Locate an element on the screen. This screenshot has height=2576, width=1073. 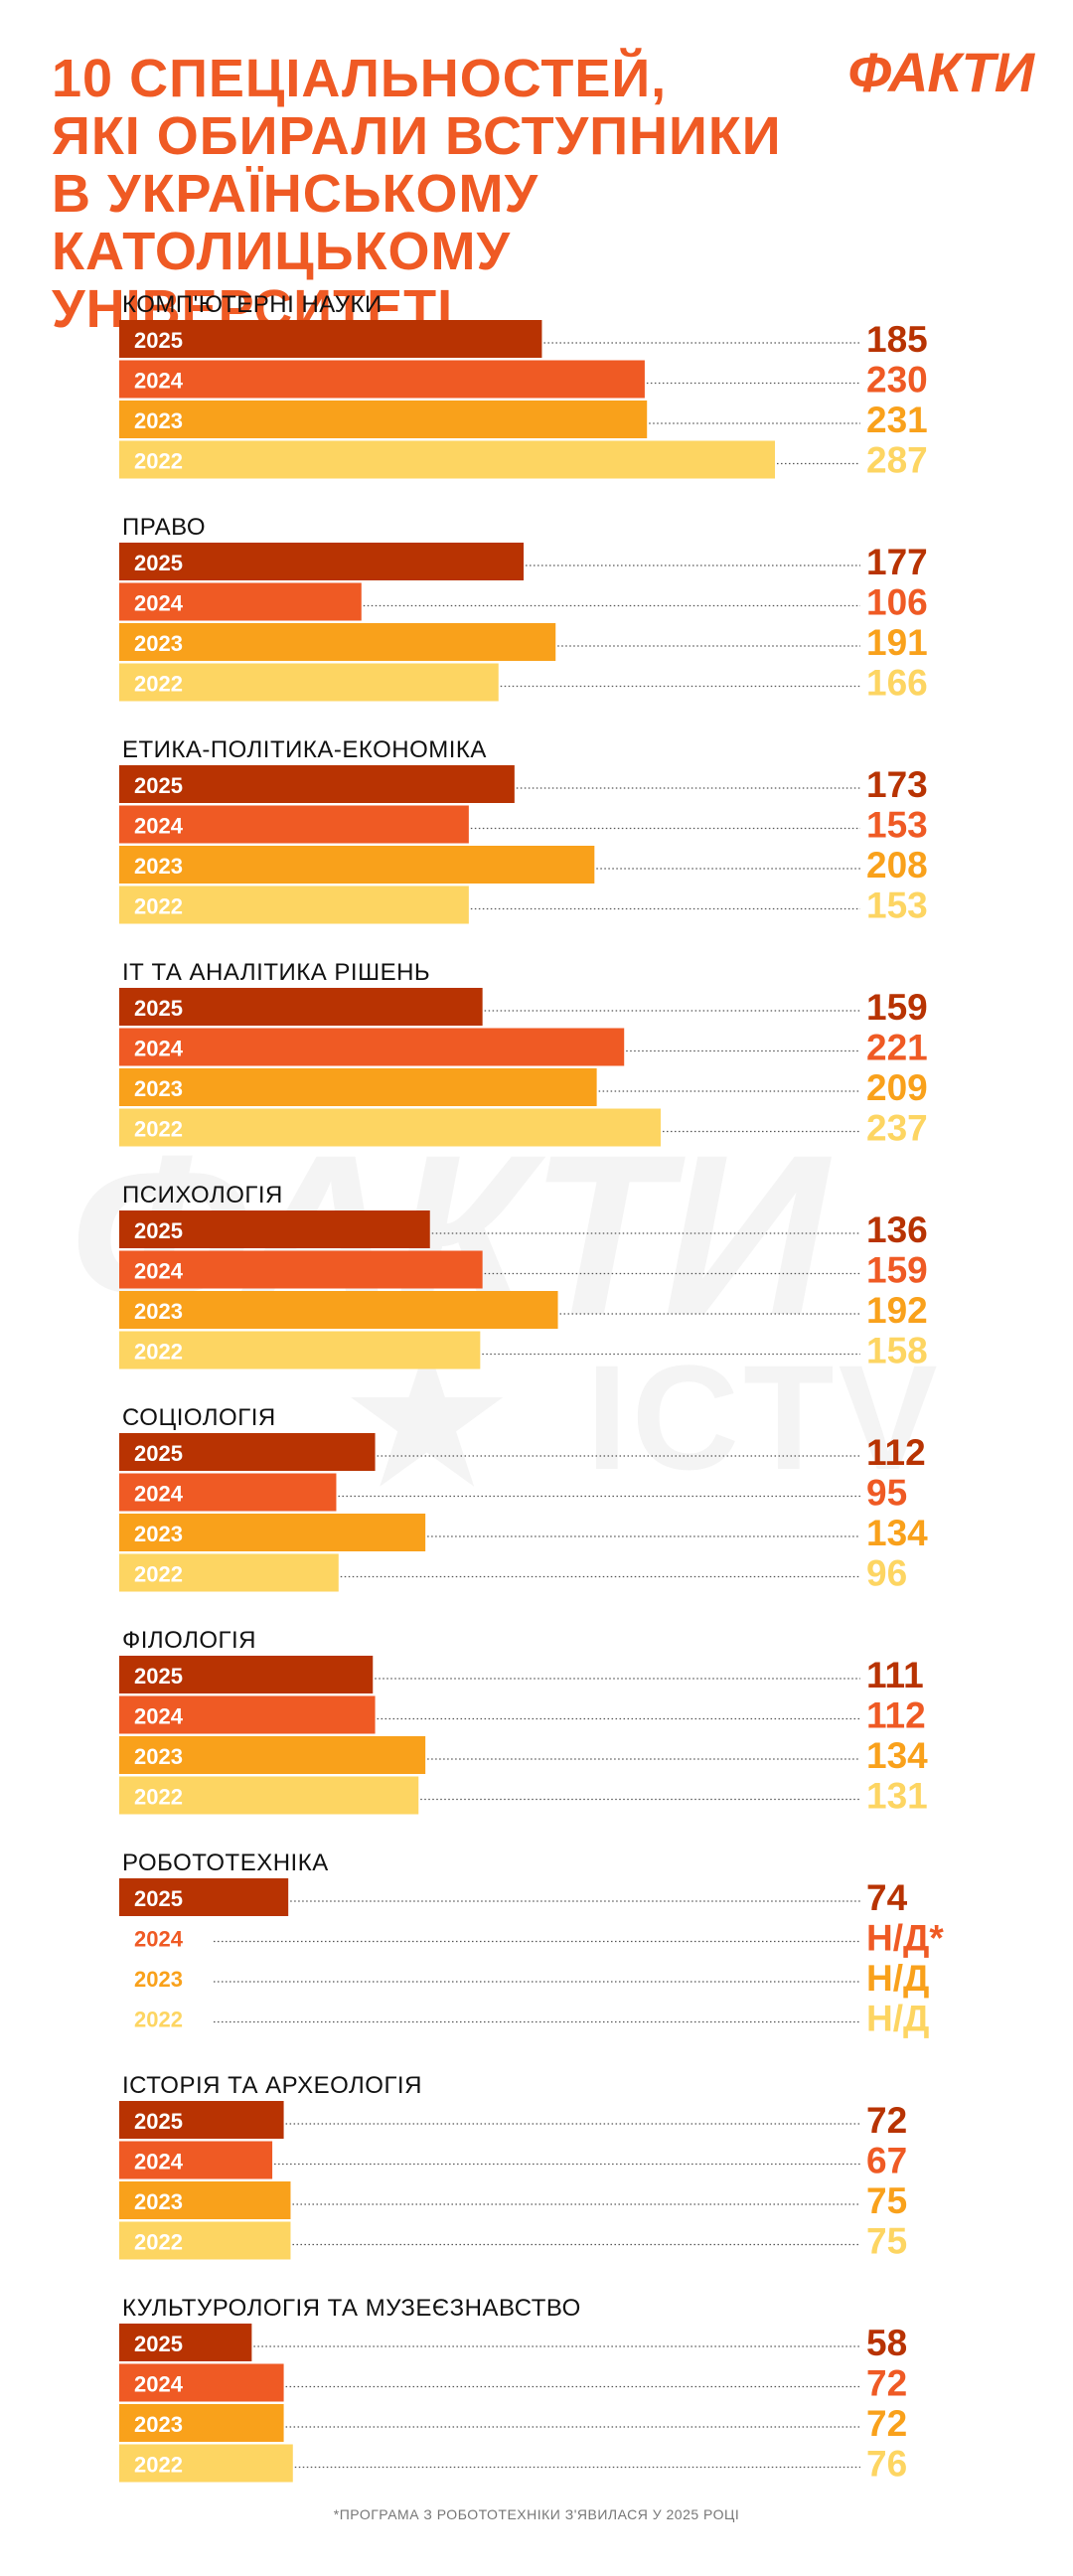
title-line-3: В УКРАЇНСЬКОМУ КАТОЛИЦЬКОМУ is located at coordinates (295, 222).